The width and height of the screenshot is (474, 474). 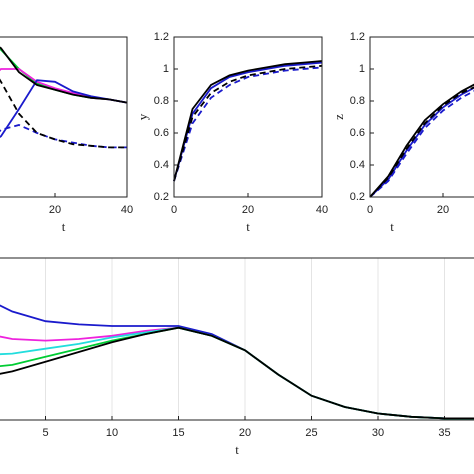 What do you see at coordinates (178, 433) in the screenshot?
I see `x-tick-label: 15` at bounding box center [178, 433].